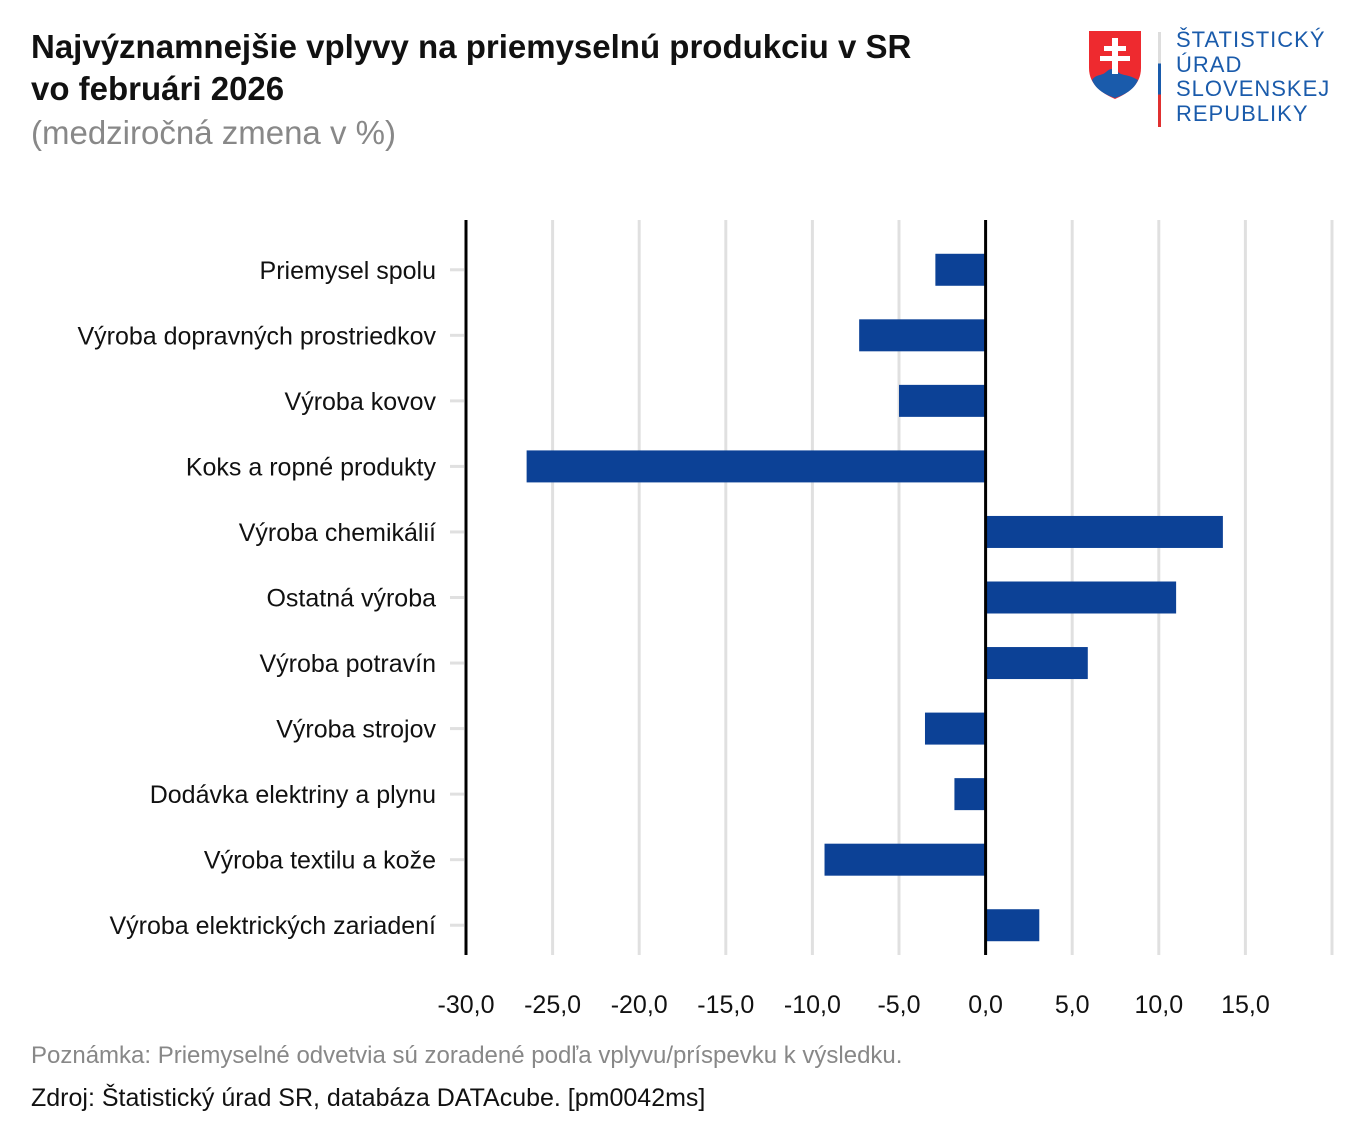 This screenshot has height=1140, width=1362. What do you see at coordinates (351, 599) in the screenshot?
I see `category-label: Ostatná výroba` at bounding box center [351, 599].